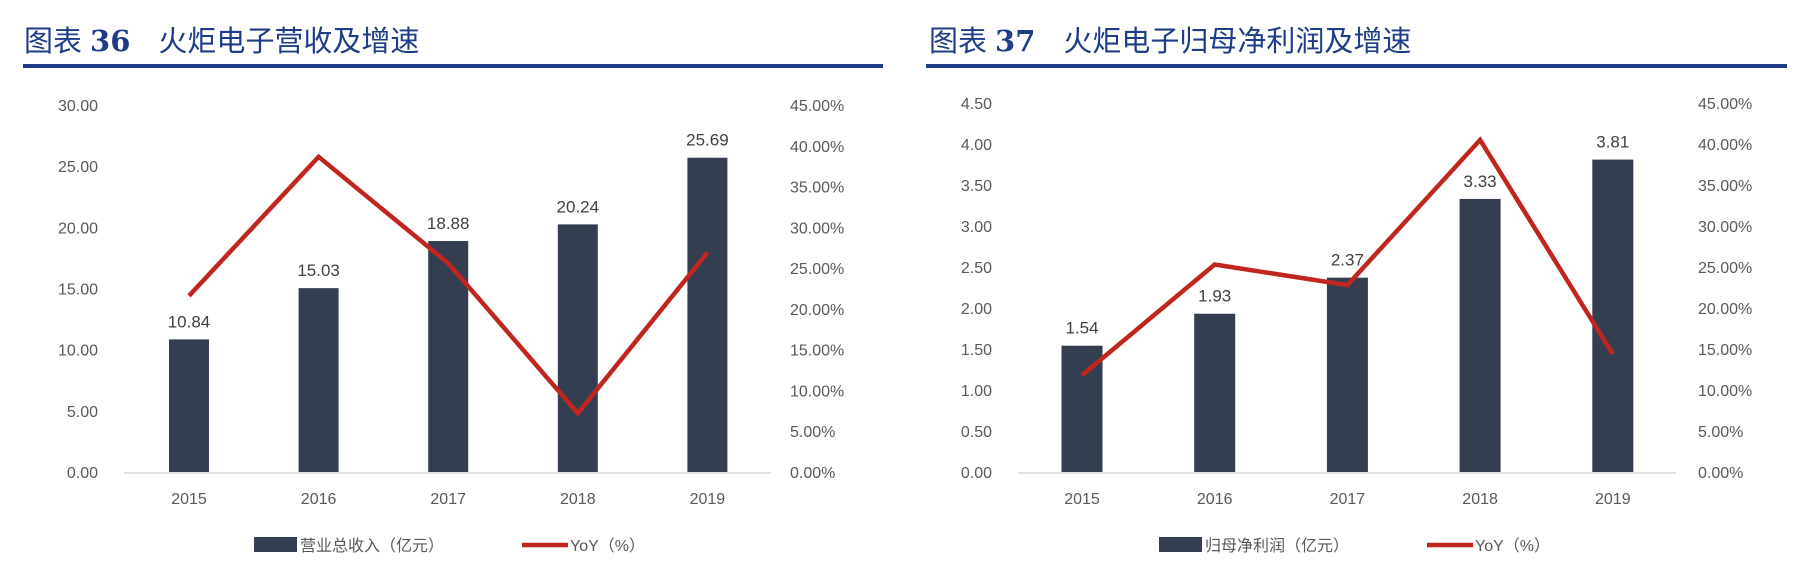 The height and width of the screenshot is (584, 1798). Describe the element at coordinates (78, 290) in the screenshot. I see `left-axis-tick-label: 15.00` at that location.